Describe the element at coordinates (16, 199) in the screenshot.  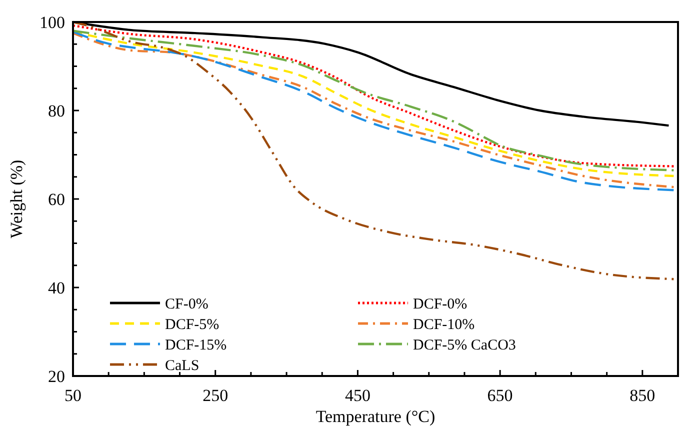
I see `y-axis-title: Weight (%)` at that location.